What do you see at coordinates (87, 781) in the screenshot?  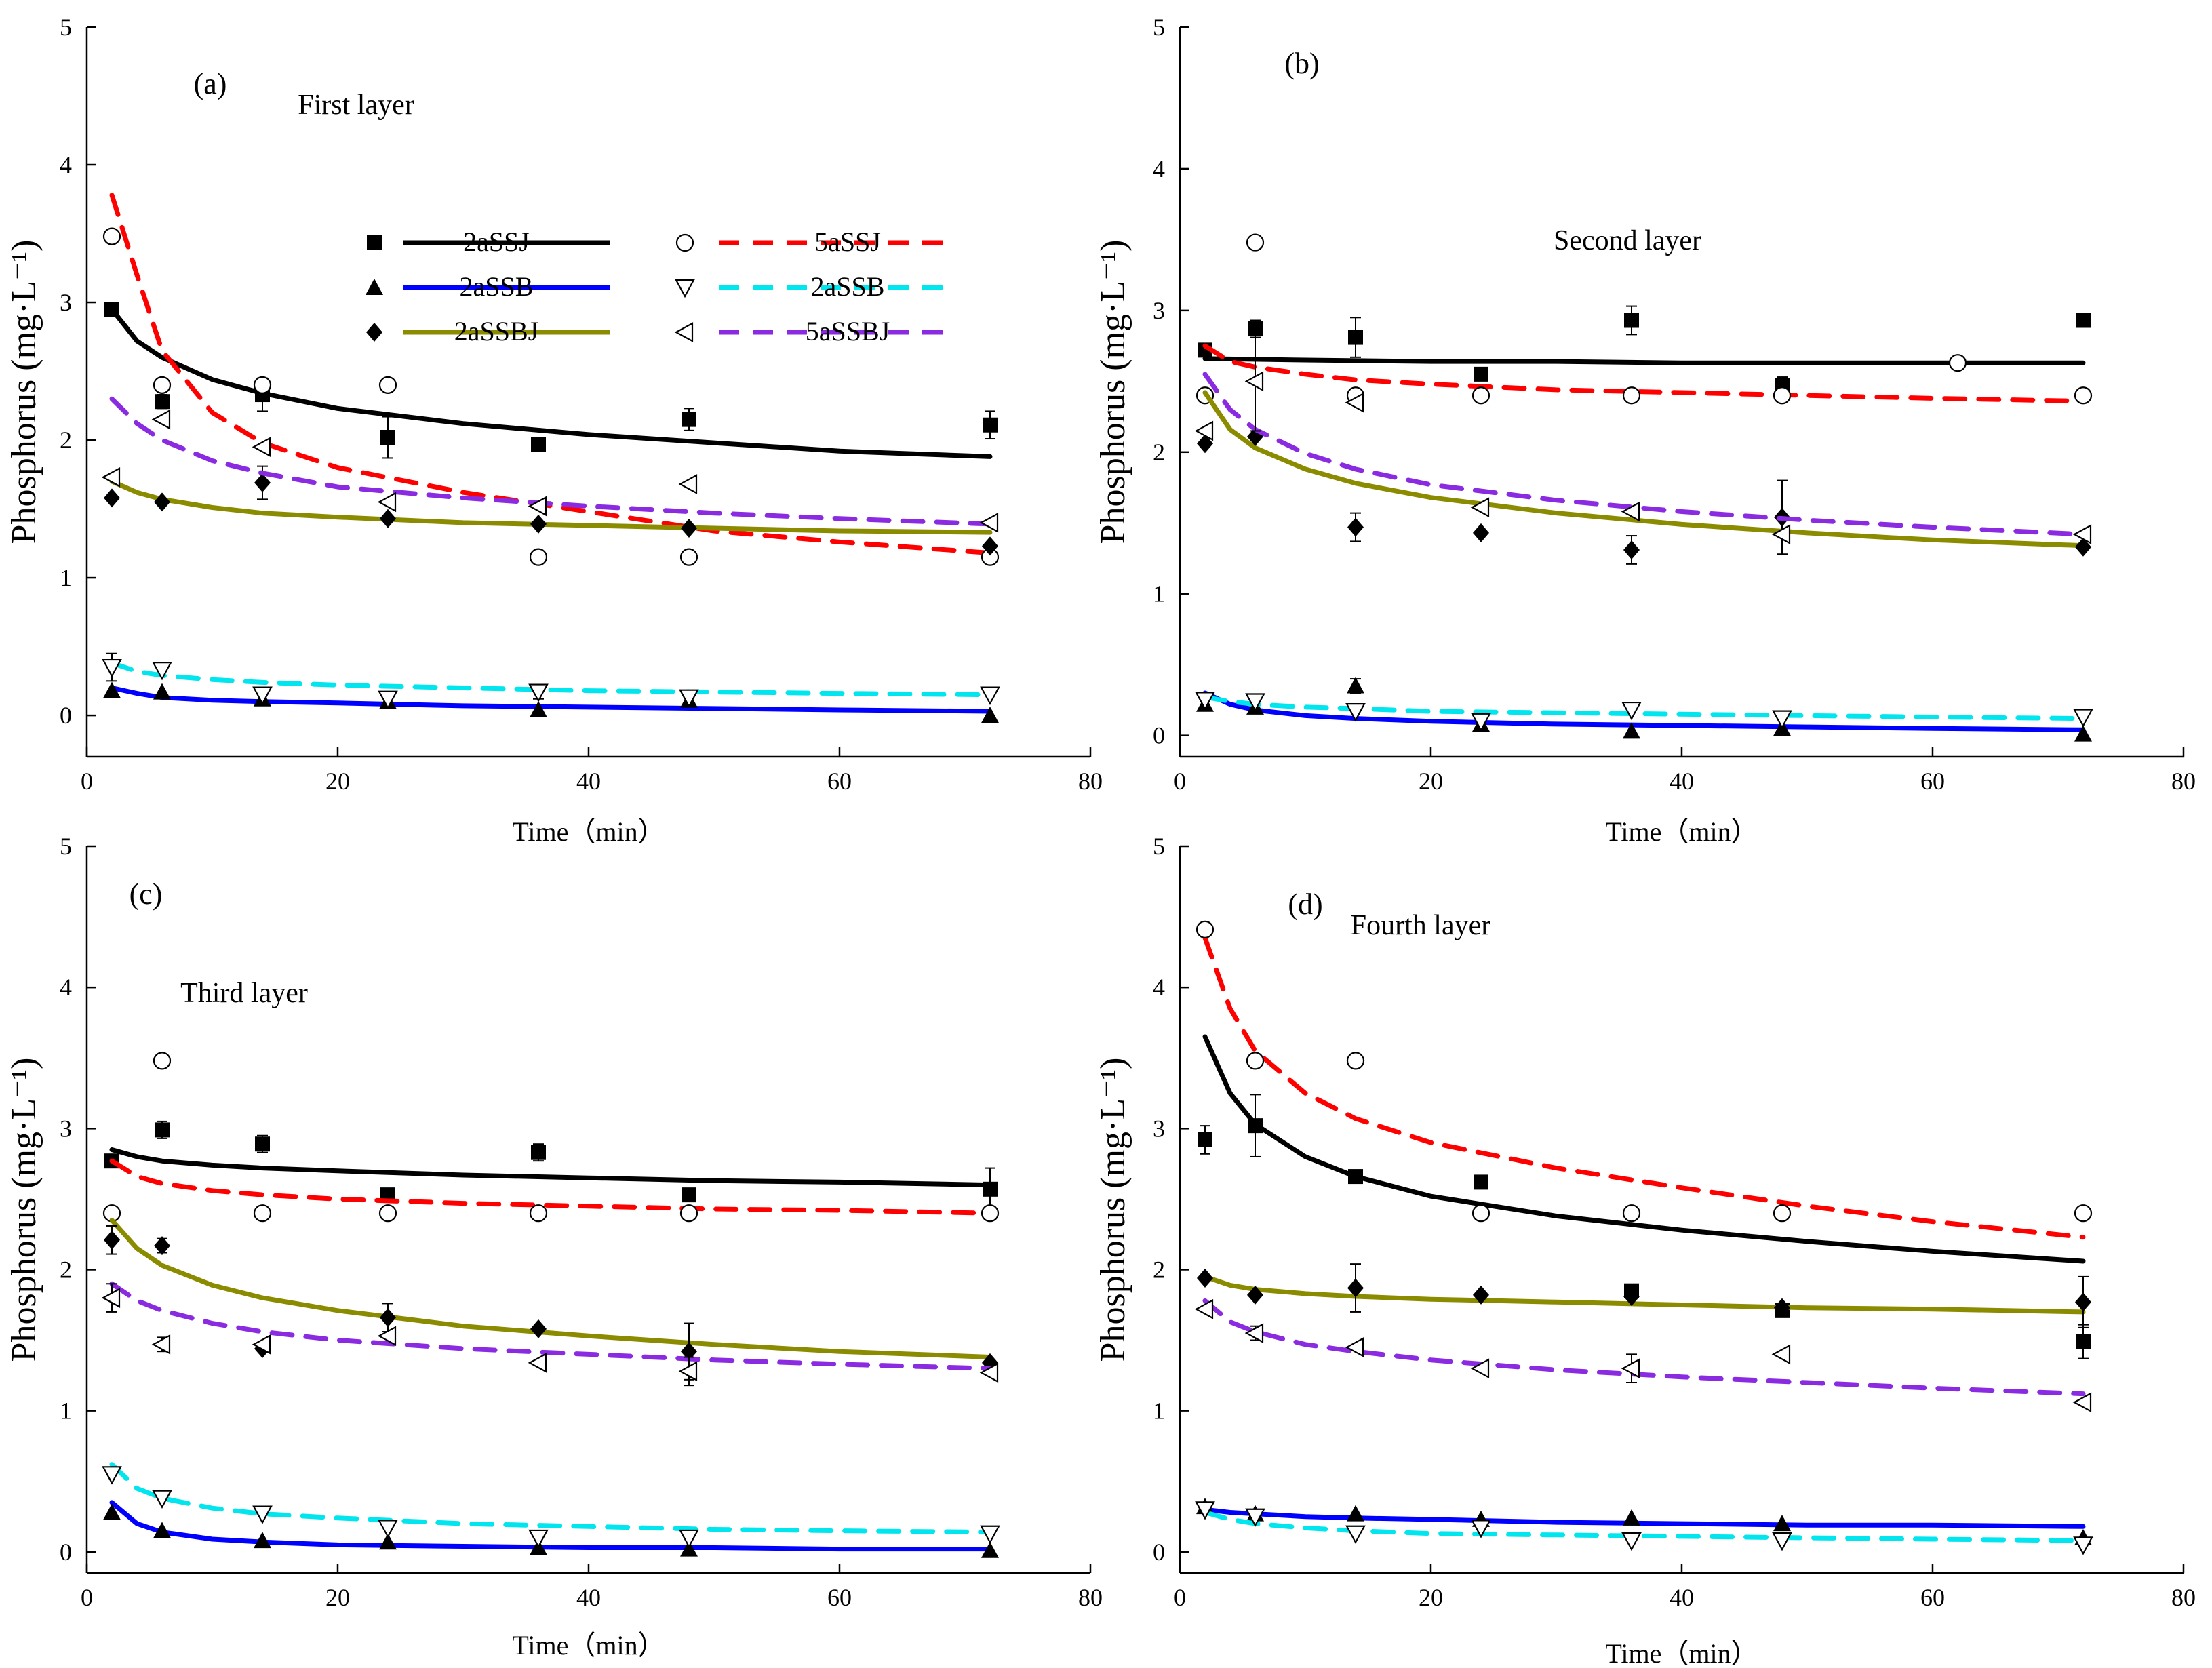 I see `x-tick-label: 0` at bounding box center [87, 781].